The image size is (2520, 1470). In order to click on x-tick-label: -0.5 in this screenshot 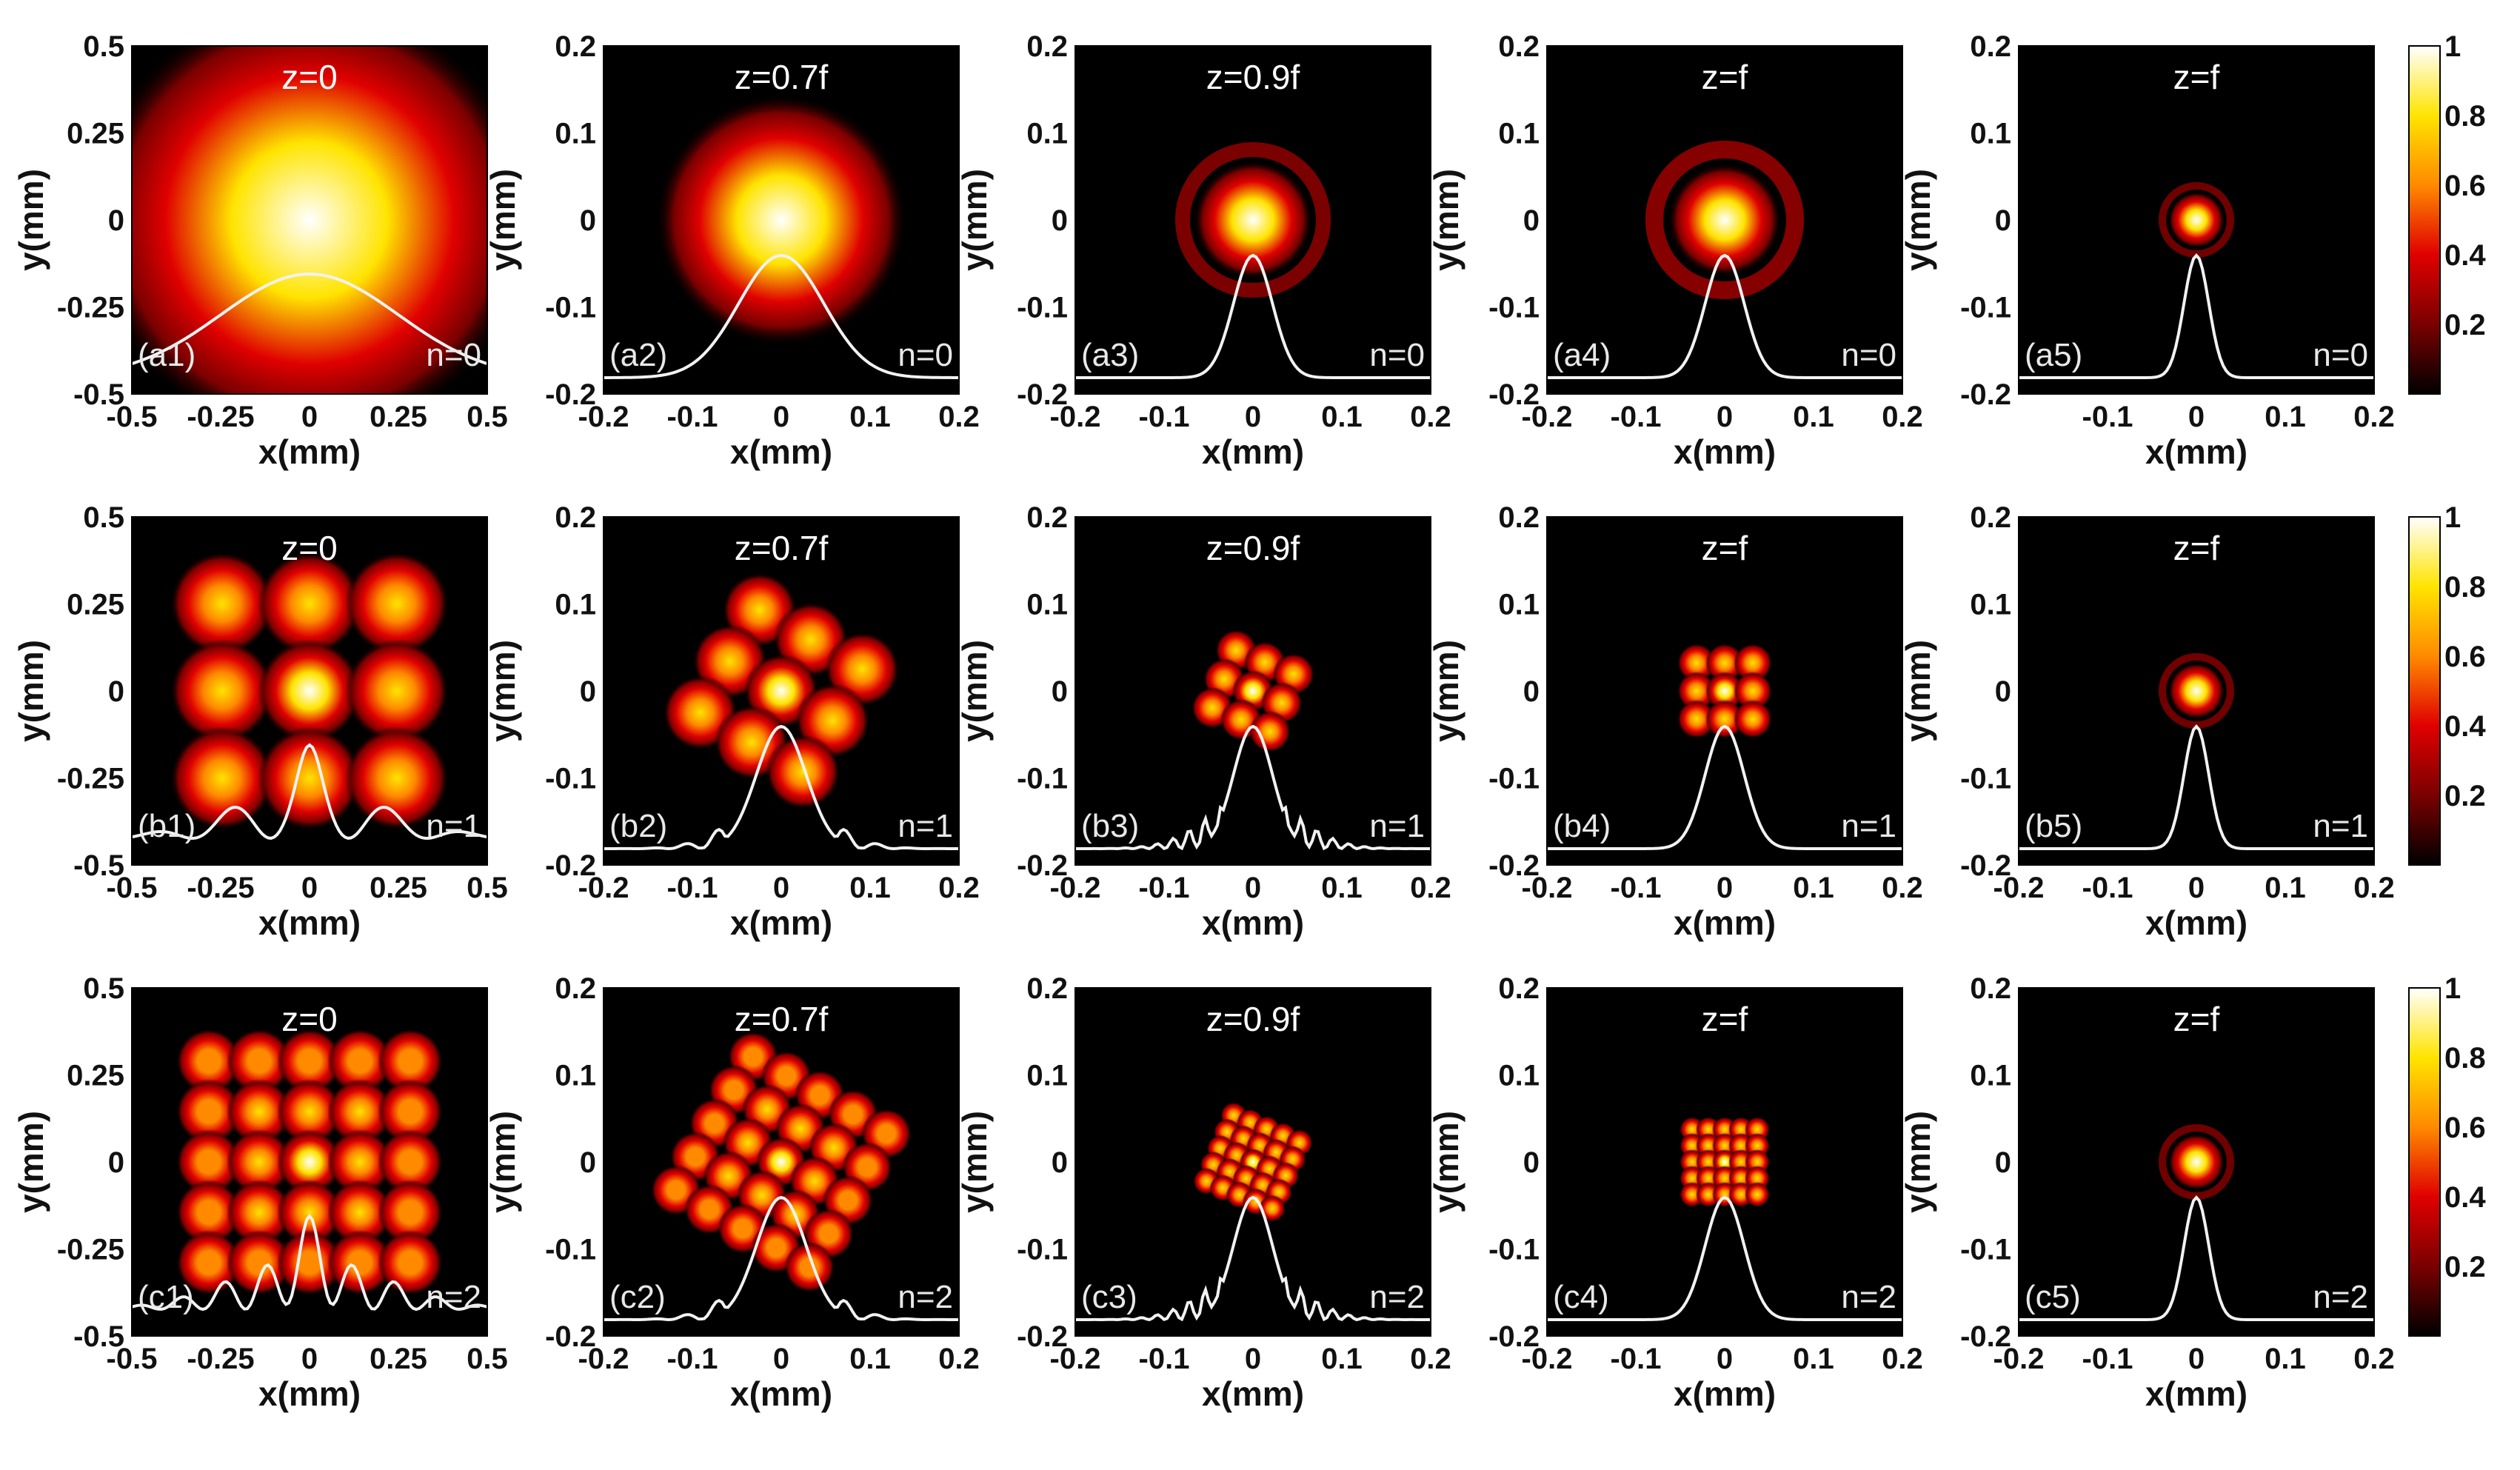, I will do `click(132, 888)`.